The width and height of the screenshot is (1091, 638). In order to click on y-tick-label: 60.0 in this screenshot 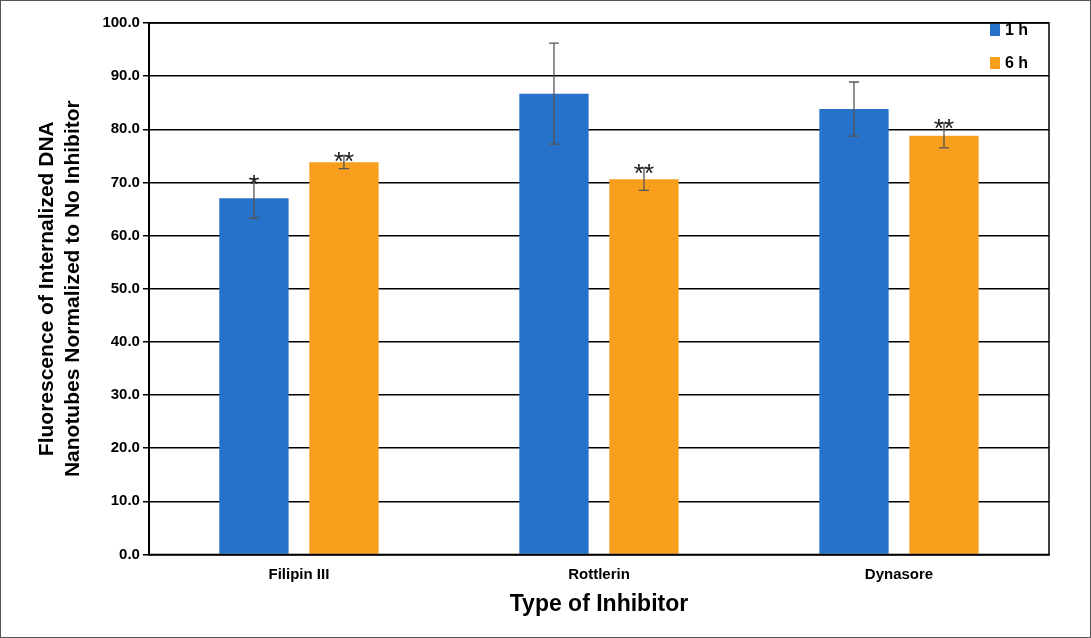, I will do `click(125, 234)`.